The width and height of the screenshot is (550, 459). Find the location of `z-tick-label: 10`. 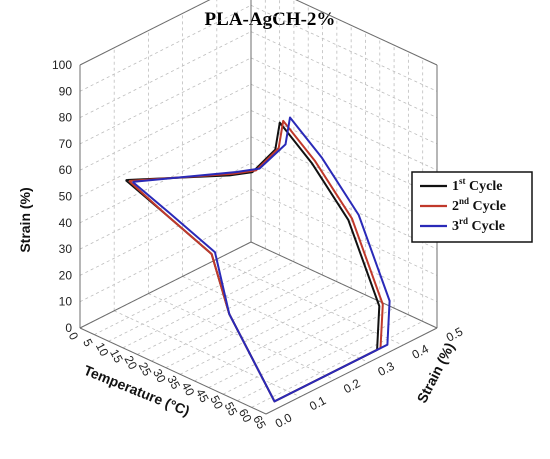

z-tick-label: 10 is located at coordinates (66, 302).